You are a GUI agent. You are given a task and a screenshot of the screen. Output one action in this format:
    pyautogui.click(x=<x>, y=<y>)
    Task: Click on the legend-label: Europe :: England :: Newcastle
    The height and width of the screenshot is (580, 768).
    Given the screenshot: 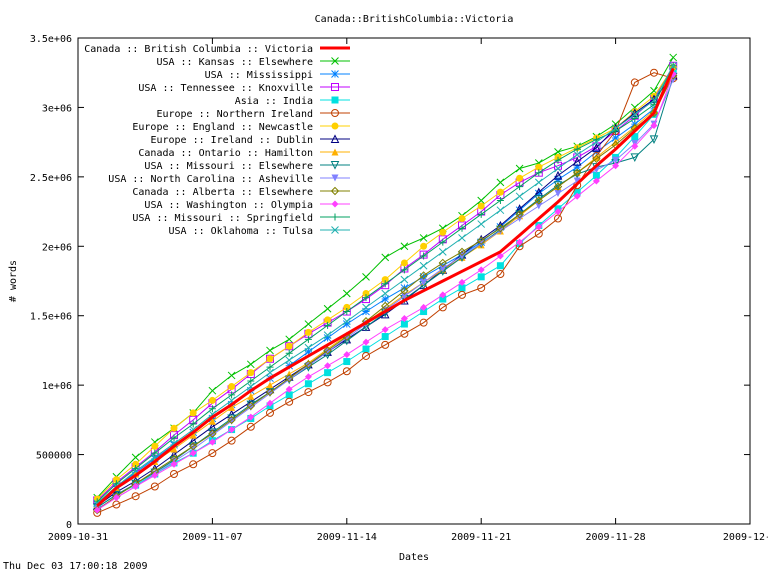 What is the action you would take?
    pyautogui.click(x=222, y=127)
    